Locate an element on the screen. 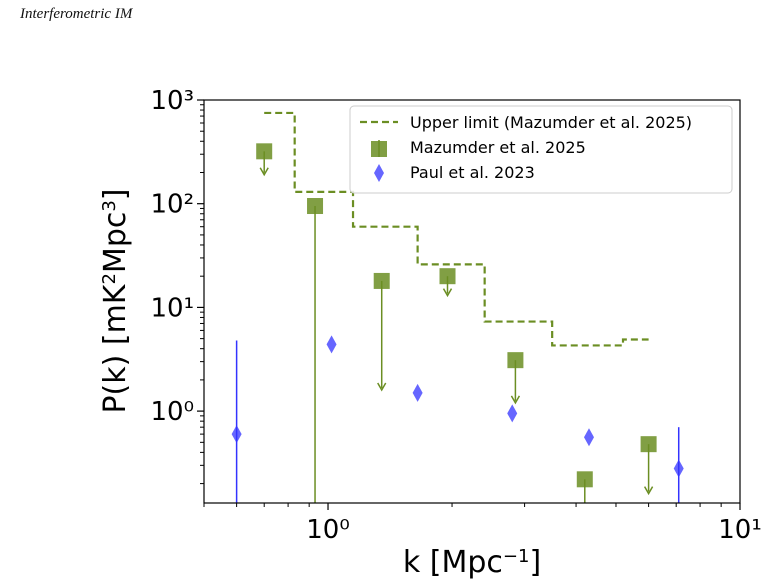 This screenshot has width=770, height=585. running-title: Interferometric IM is located at coordinates (76, 14).